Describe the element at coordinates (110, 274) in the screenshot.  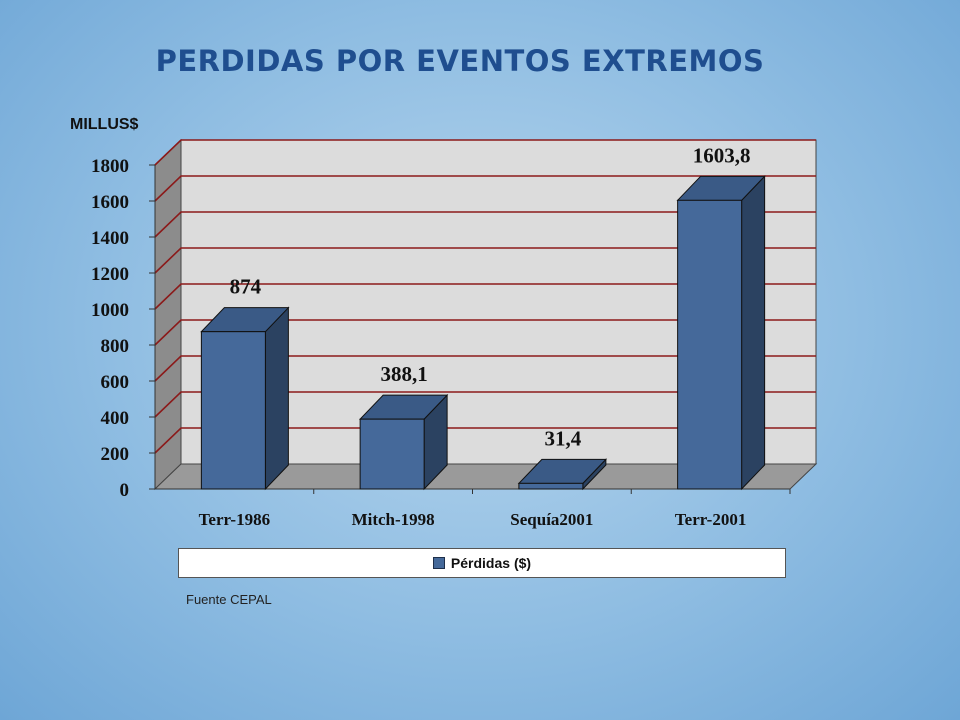
I see `y-tick-label: 1200` at that location.